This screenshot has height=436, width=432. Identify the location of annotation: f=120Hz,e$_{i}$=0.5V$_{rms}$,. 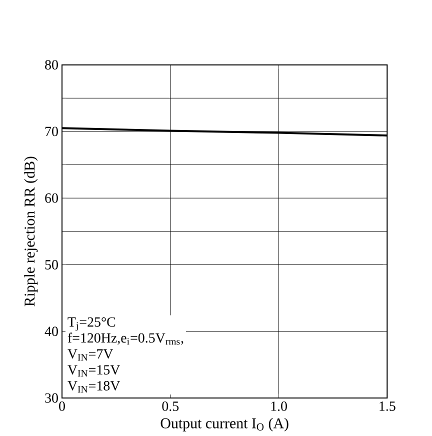
(126, 338).